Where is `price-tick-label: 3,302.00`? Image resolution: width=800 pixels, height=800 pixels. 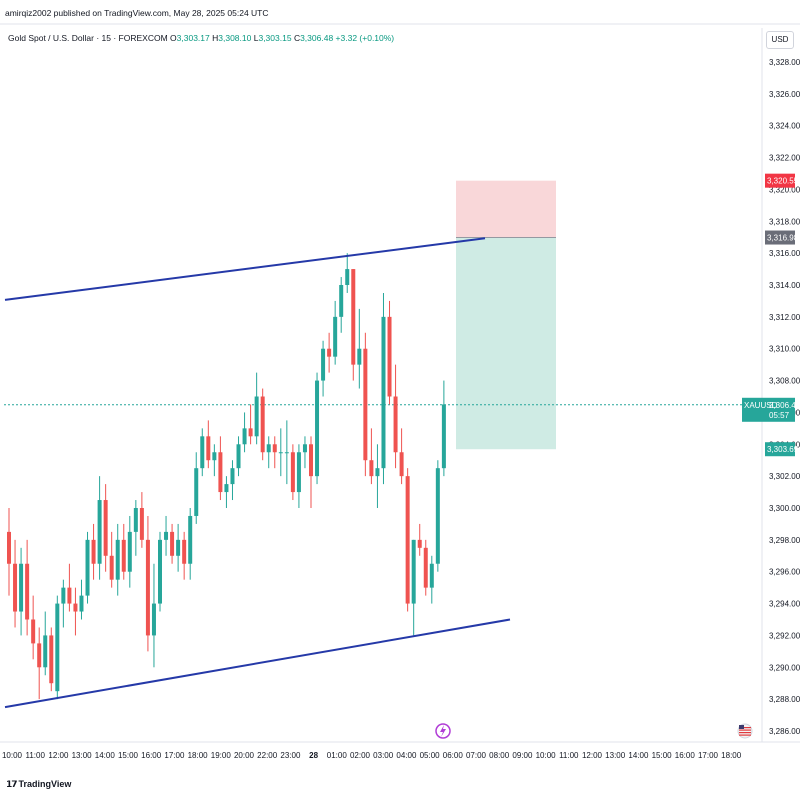 price-tick-label: 3,302.00 is located at coordinates (784, 476).